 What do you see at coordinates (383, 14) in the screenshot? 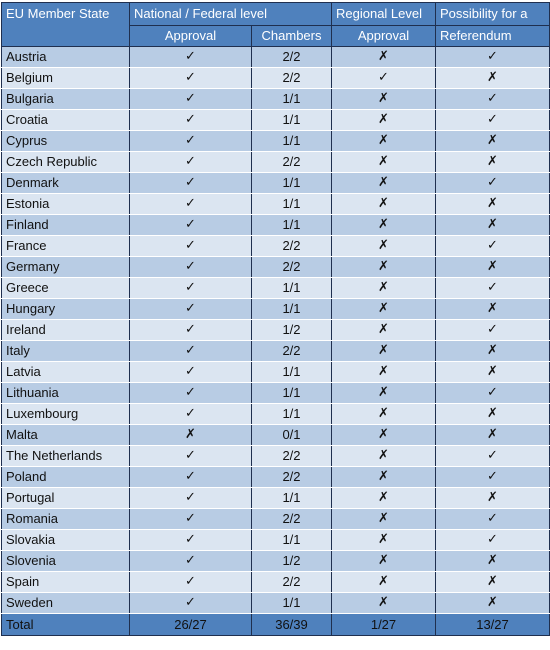
I see `header-regional-level: Regional Level` at bounding box center [383, 14].